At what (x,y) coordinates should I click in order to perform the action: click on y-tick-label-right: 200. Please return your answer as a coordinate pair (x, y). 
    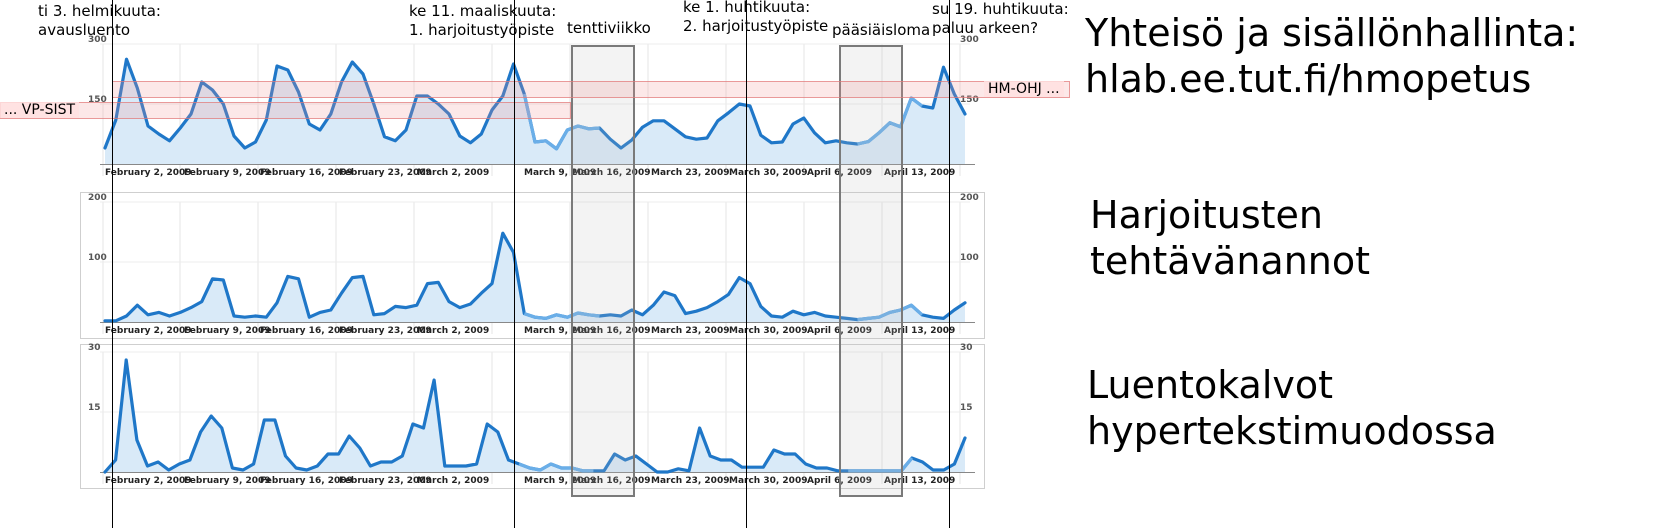
    Looking at the image, I should click on (969, 198).